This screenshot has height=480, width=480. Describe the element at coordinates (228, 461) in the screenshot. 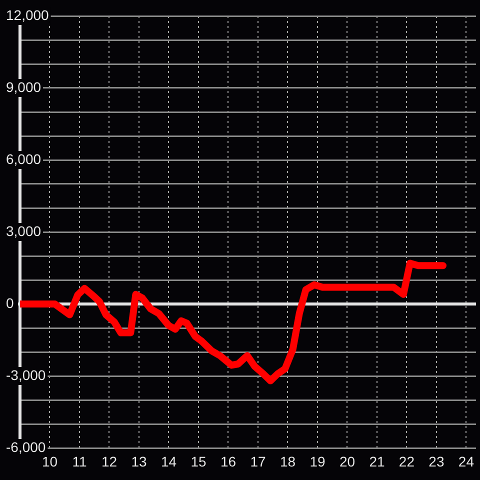

I see `x-tick-label: 16` at that location.